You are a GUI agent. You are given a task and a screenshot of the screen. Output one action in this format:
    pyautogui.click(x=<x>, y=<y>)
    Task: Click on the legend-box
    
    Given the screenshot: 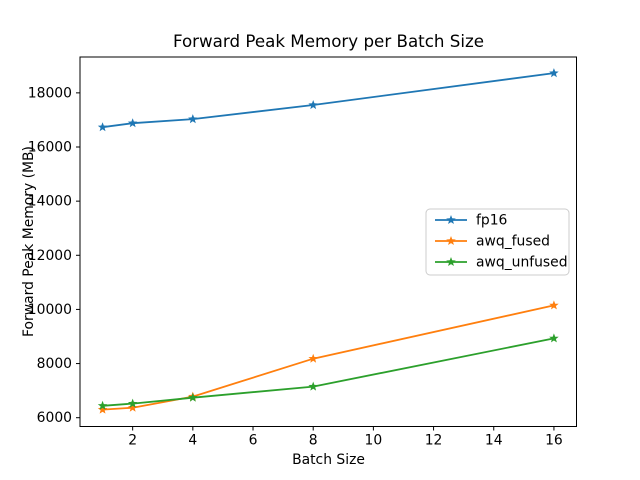 What is the action you would take?
    pyautogui.click(x=497, y=242)
    